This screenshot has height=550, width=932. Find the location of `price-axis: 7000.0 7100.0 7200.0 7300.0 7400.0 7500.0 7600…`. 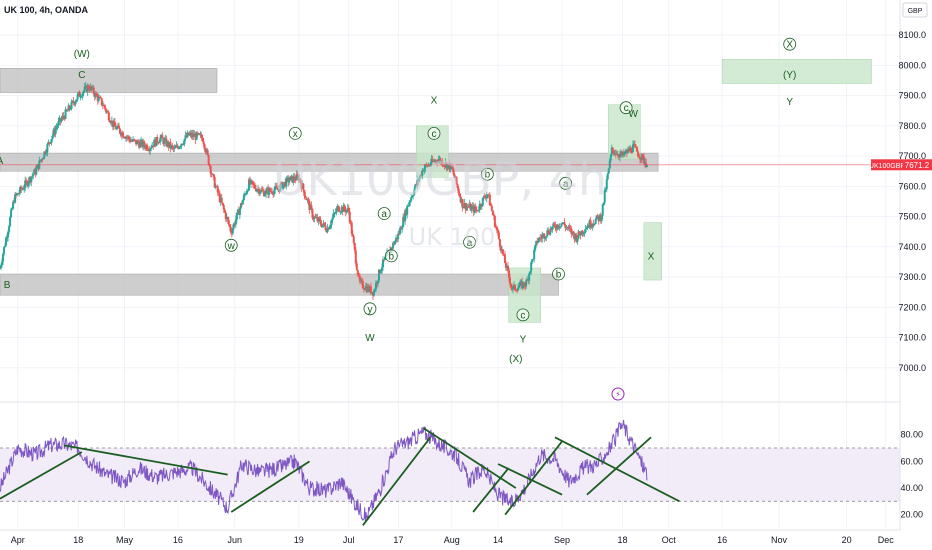

price-axis: 7000.0 7100.0 7200.0 7300.0 7400.0 7500.0 7600… is located at coordinates (912, 265).